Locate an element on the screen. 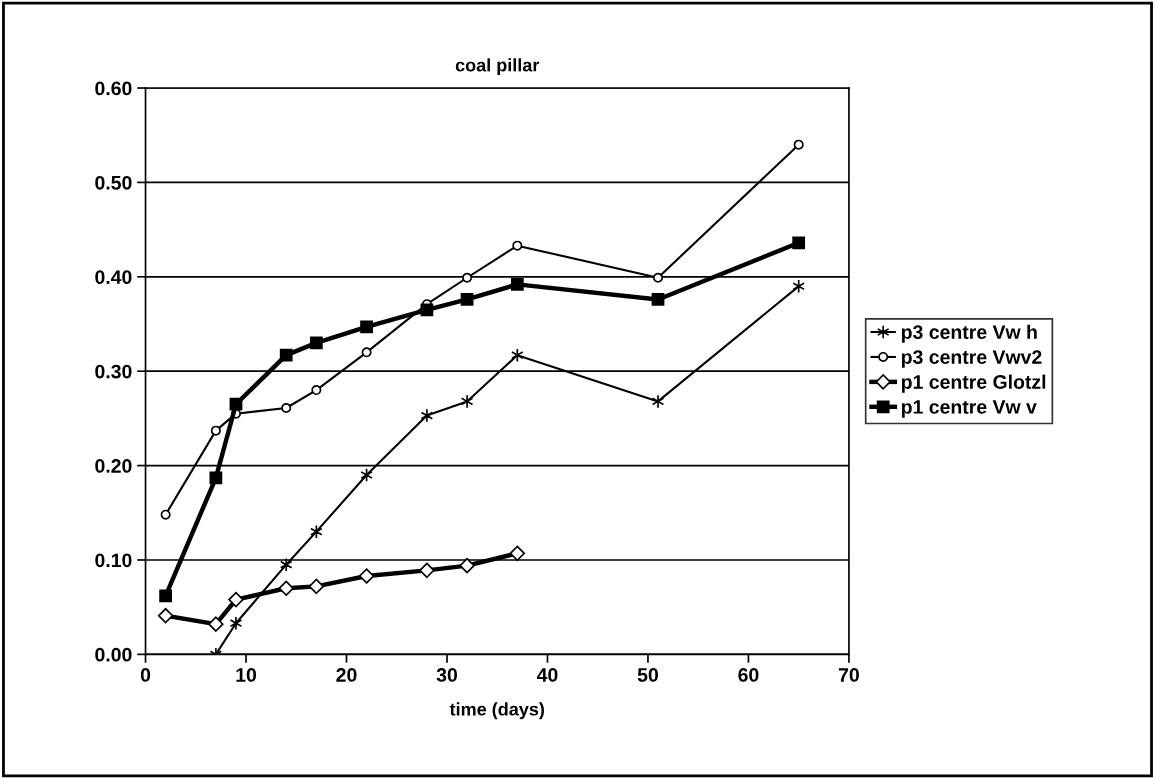  x-tick-label: 70 is located at coordinates (848, 675).